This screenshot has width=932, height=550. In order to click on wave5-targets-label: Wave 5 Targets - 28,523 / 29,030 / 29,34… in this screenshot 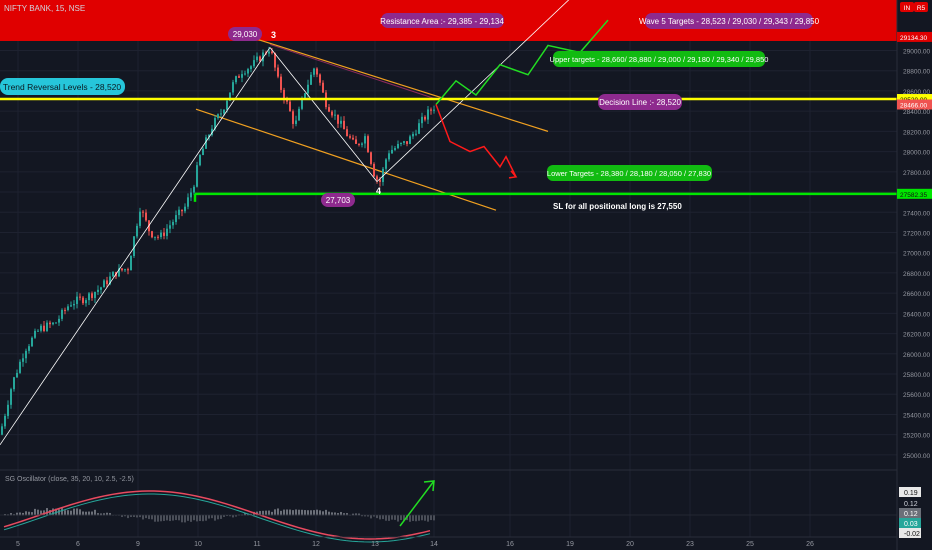, I will do `click(729, 21)`.